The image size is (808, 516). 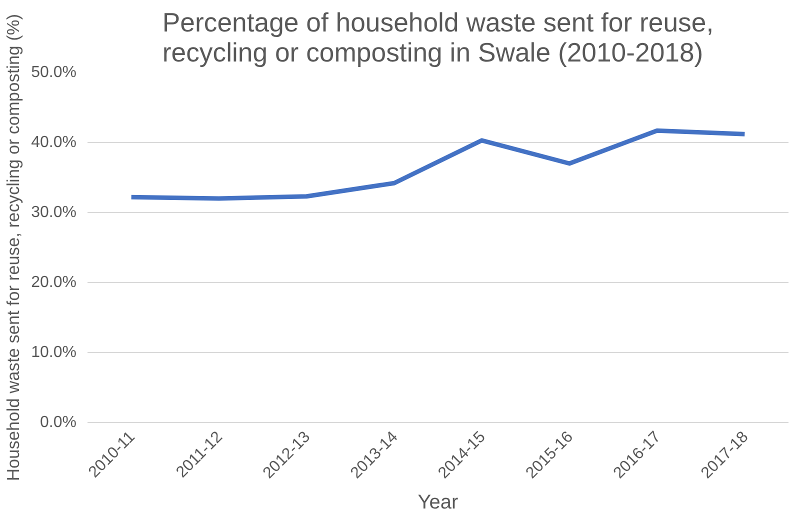 What do you see at coordinates (438, 38) in the screenshot?
I see `chart-title: Percentage of household waste sent for reuse, recycling or composting in Swale (2010-2018)` at bounding box center [438, 38].